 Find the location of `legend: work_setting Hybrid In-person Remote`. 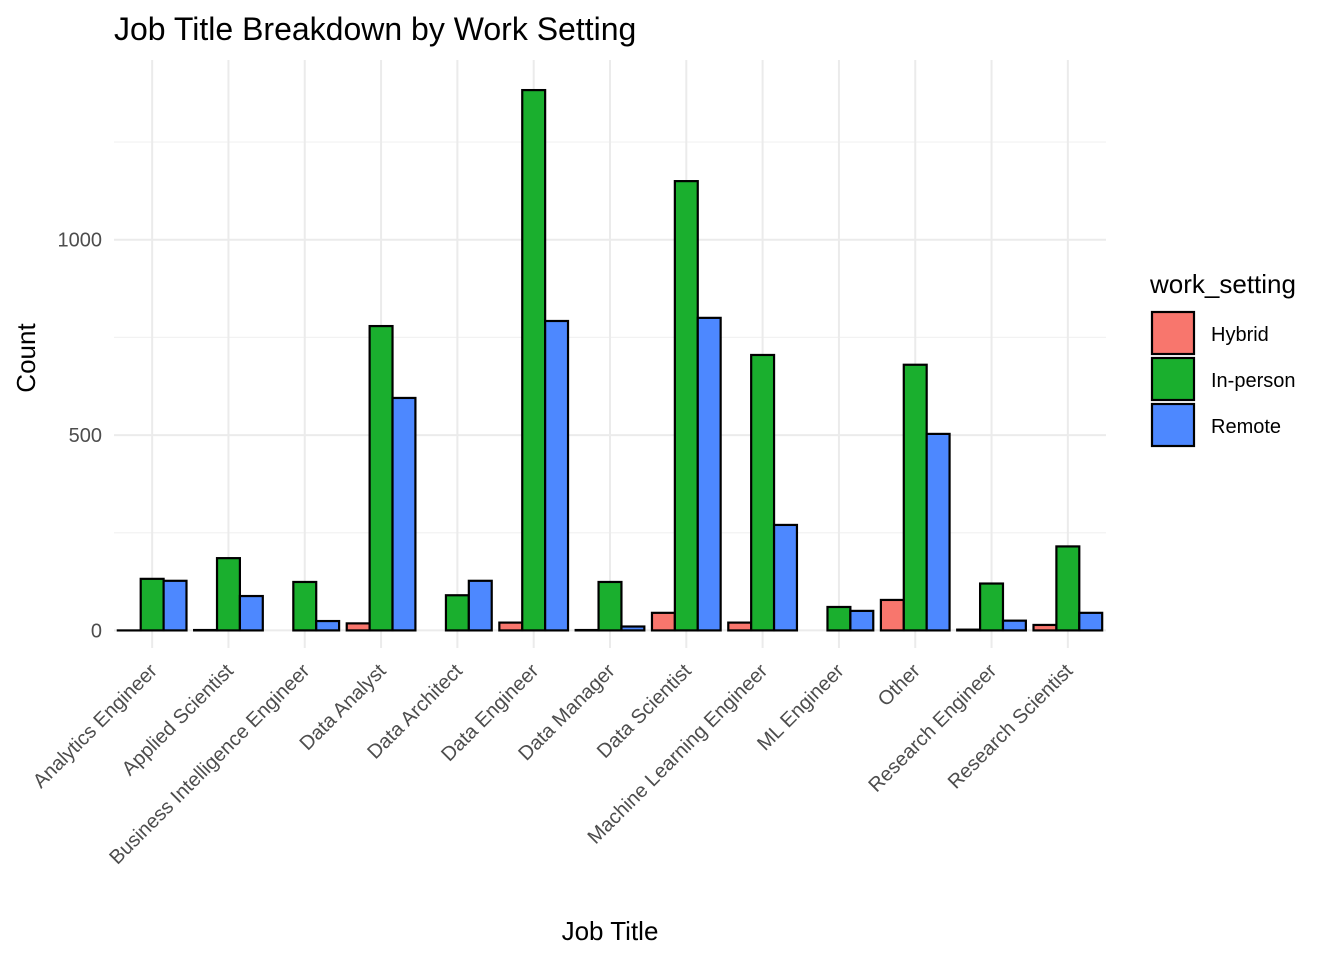

legend: work_setting Hybrid In-person Remote is located at coordinates (1222, 358).